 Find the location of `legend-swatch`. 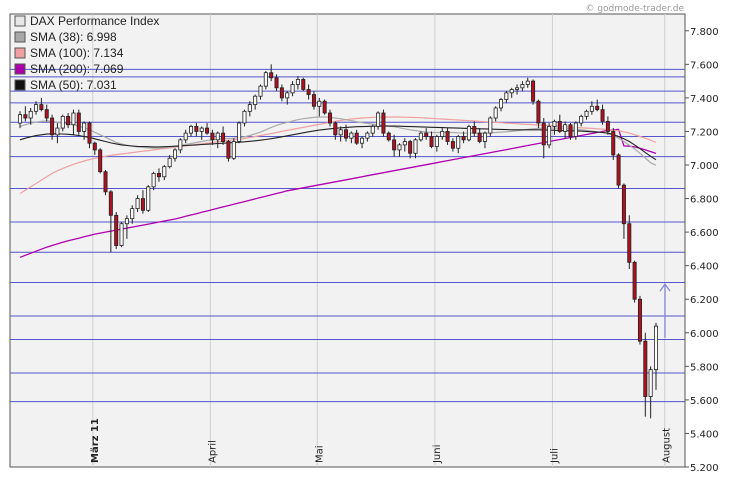

legend-swatch is located at coordinates (20, 21).